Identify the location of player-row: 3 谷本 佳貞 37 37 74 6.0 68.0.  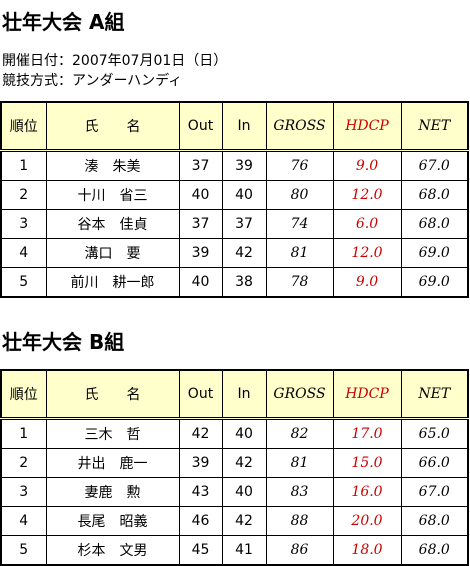
(234, 224).